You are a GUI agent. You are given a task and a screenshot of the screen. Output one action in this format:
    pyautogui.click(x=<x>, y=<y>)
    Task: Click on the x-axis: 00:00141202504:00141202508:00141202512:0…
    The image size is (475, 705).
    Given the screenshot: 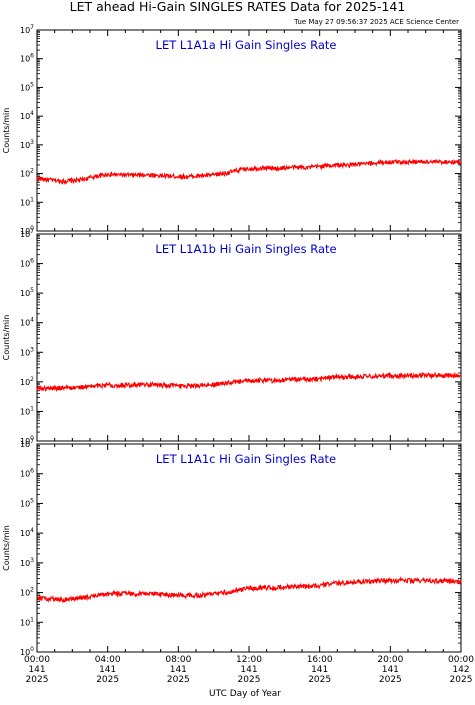 What is the action you would take?
    pyautogui.click(x=249, y=670)
    